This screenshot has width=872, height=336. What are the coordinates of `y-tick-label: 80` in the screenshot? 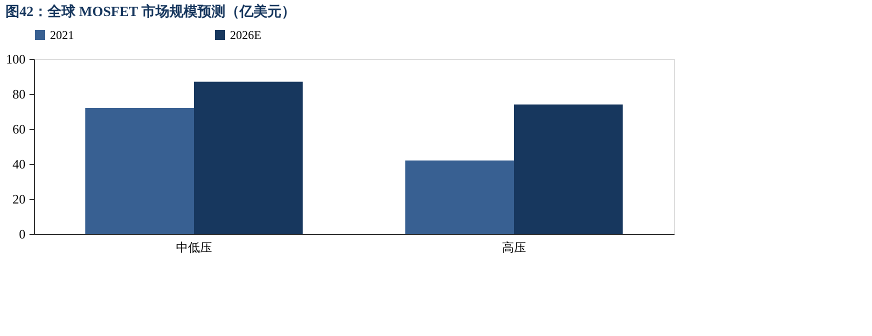 It's located at (19, 94).